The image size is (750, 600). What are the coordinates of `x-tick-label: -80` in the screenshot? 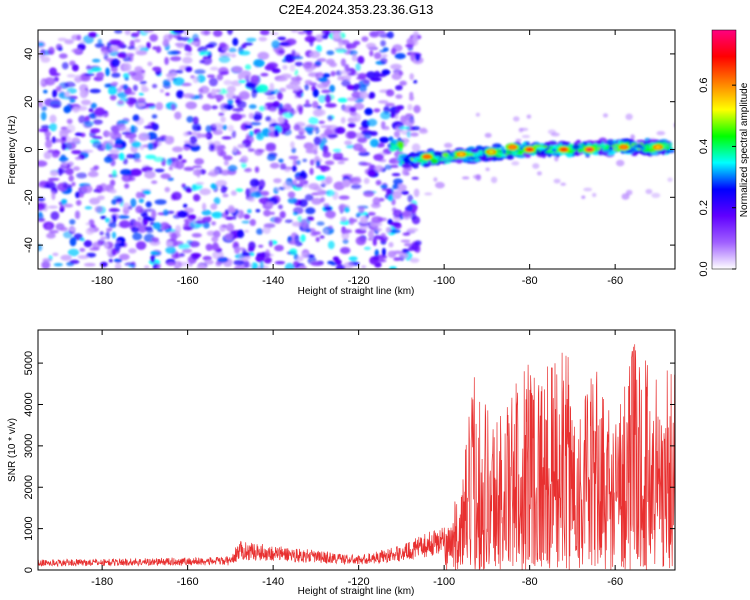 It's located at (530, 582).